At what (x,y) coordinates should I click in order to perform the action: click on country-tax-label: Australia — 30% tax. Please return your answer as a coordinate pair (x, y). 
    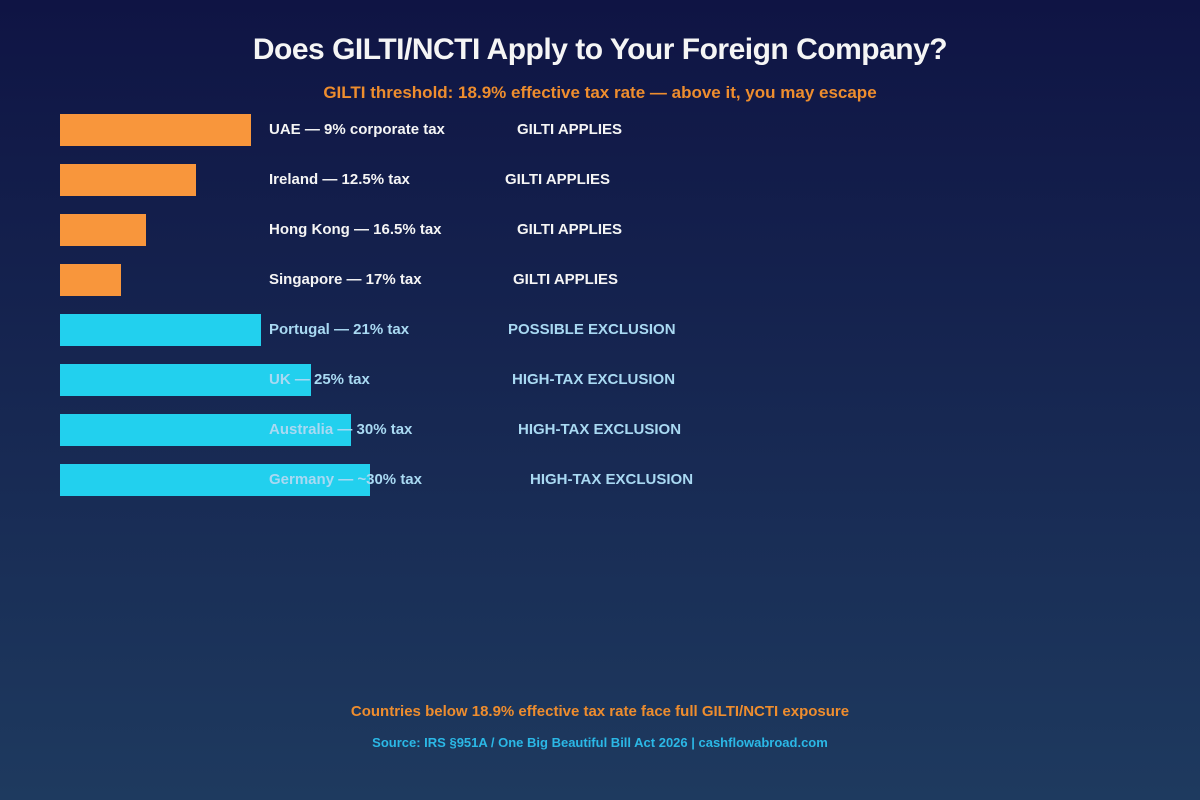
    Looking at the image, I should click on (341, 429).